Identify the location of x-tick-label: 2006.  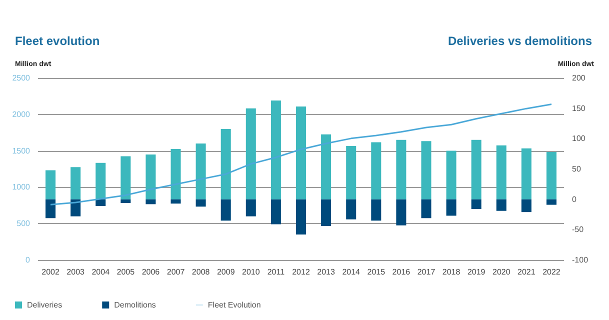
(151, 272).